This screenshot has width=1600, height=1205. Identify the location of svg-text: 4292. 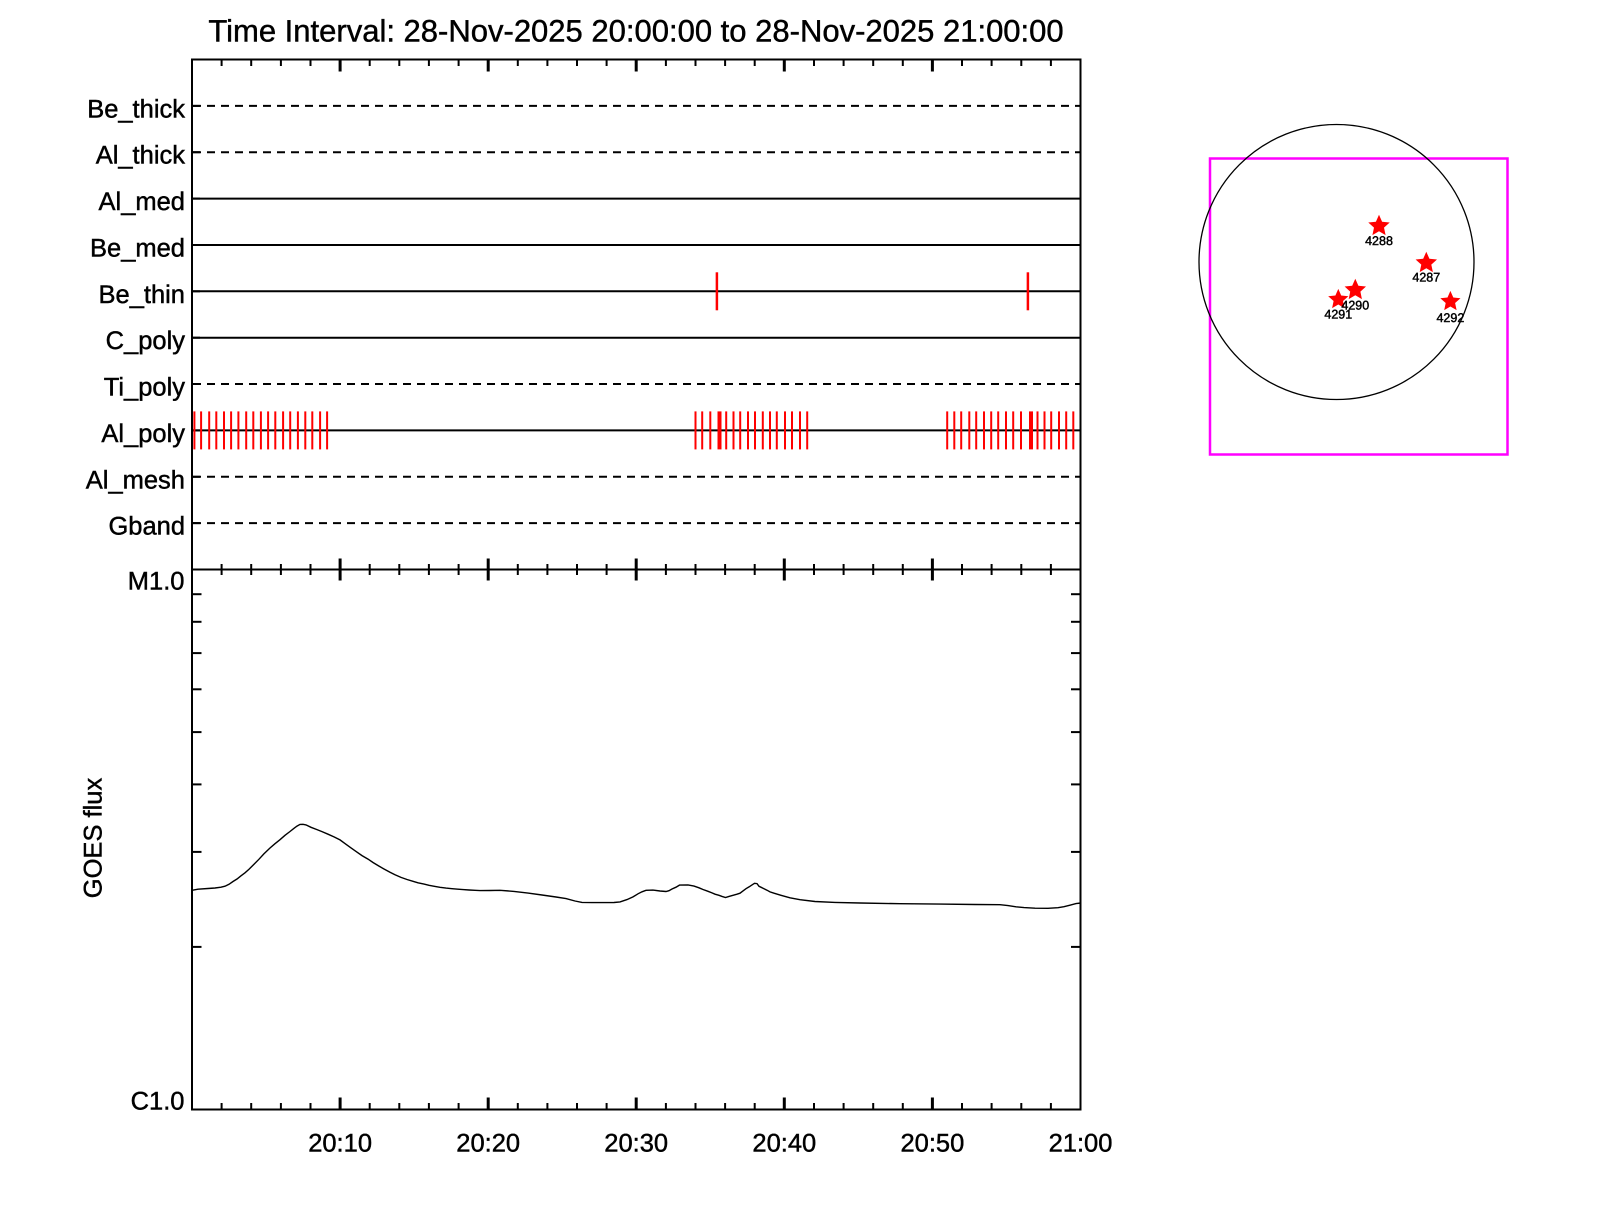
(1450, 318).